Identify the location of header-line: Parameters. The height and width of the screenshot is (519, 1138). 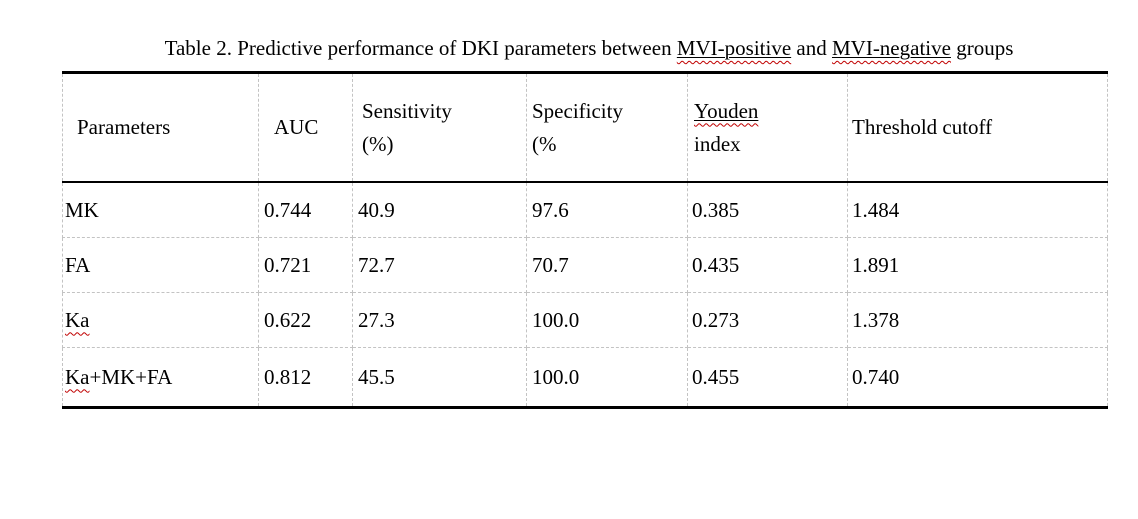
(165, 127).